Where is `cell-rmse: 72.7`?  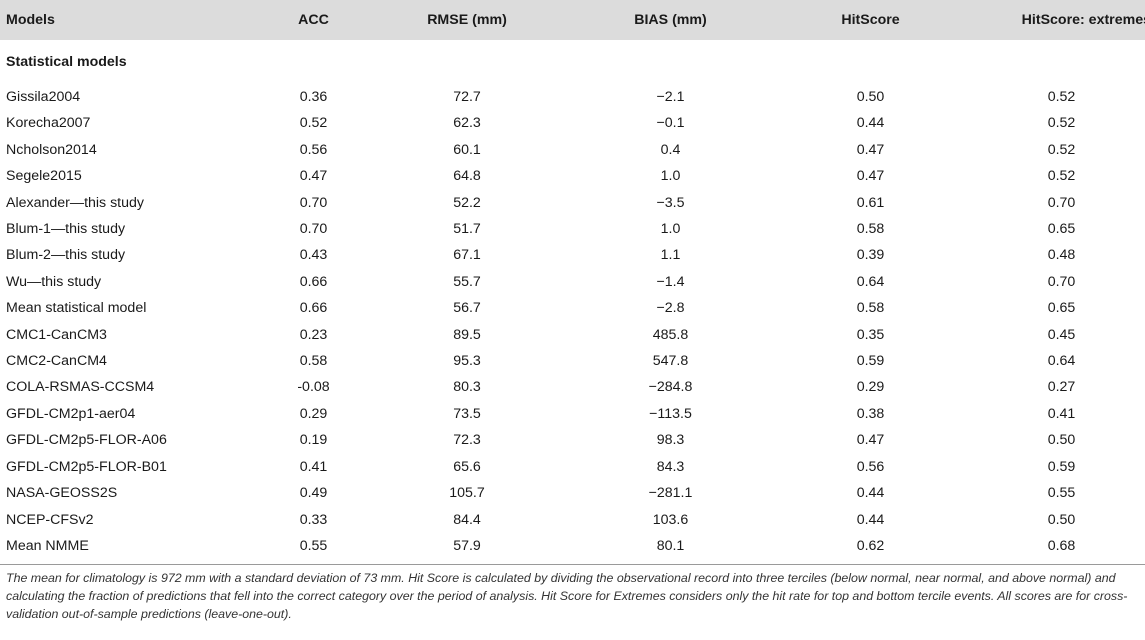
cell-rmse: 72.7 is located at coordinates (467, 97).